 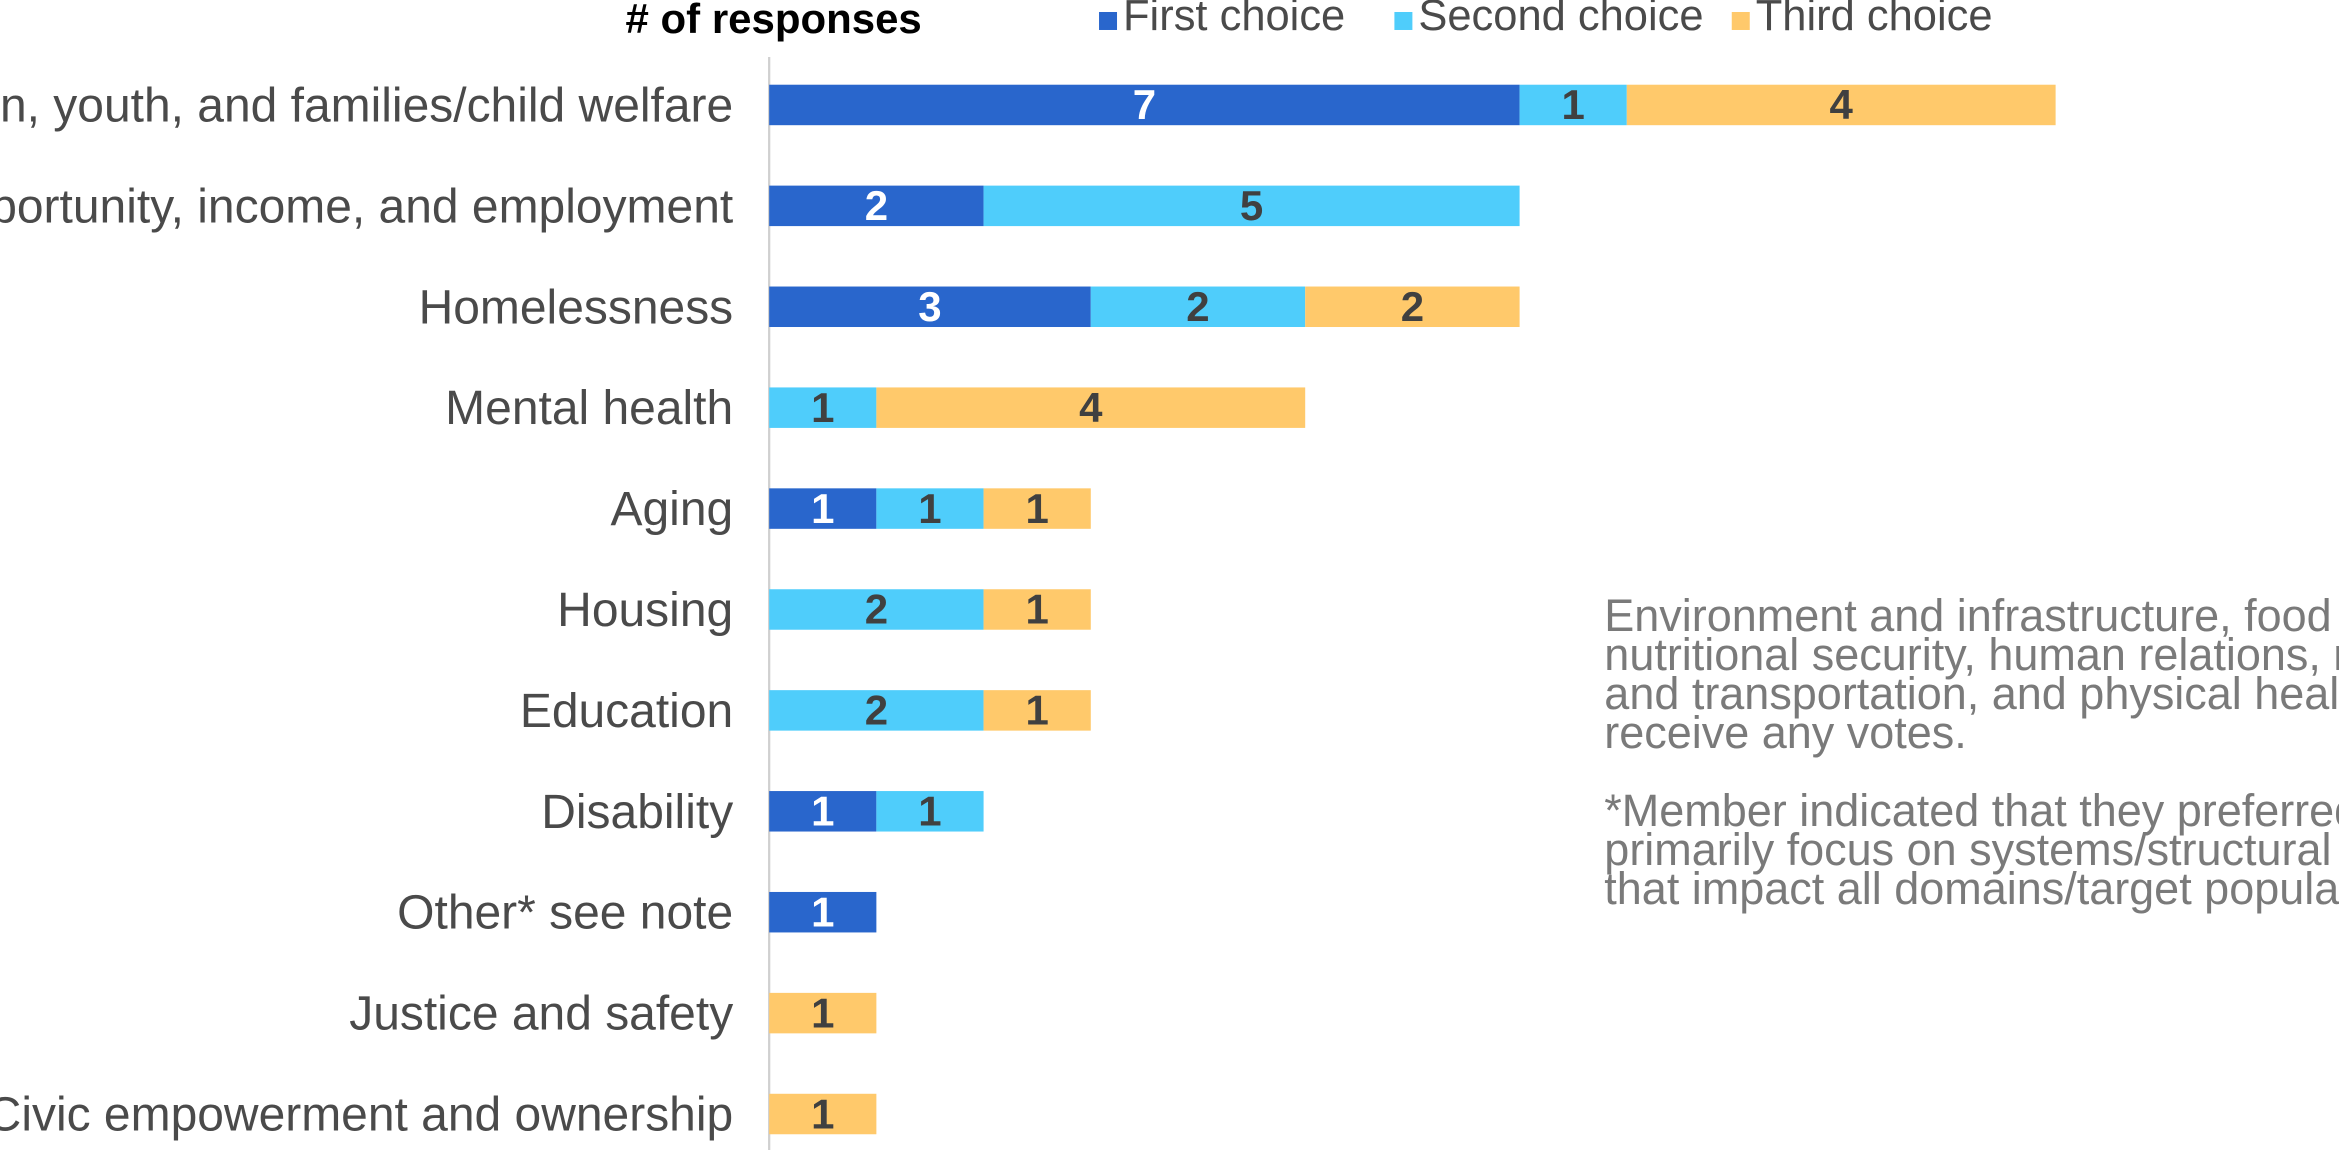 I want to click on data-label-first-choice-homelessness: 3, so click(x=929, y=306).